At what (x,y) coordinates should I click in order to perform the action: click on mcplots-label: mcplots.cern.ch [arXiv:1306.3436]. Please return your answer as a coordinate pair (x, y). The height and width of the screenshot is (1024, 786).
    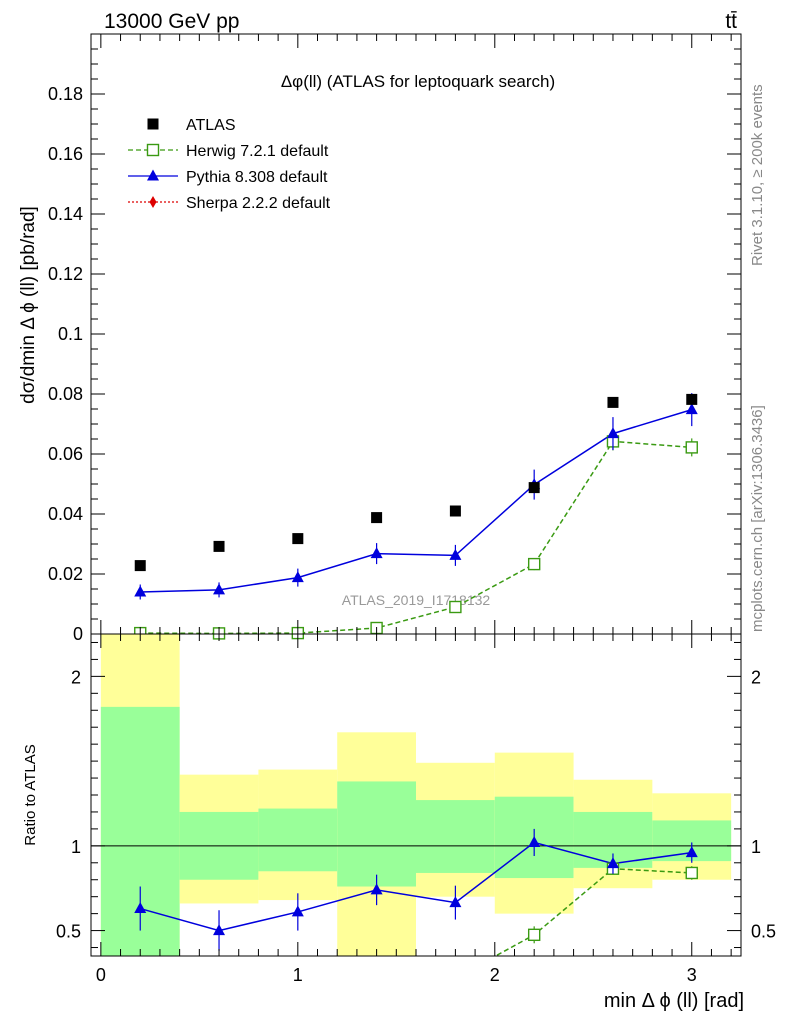
    Looking at the image, I should click on (757, 518).